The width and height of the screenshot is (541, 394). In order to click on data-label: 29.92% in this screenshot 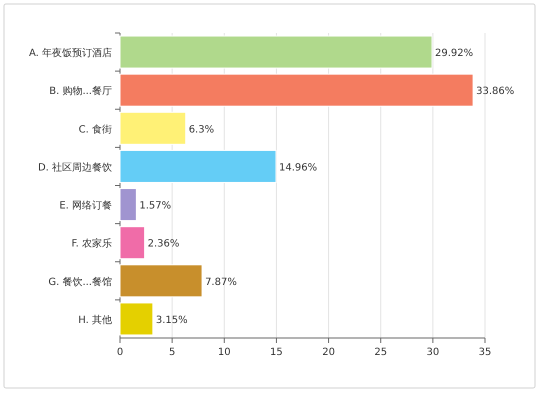, I will do `click(454, 54)`.